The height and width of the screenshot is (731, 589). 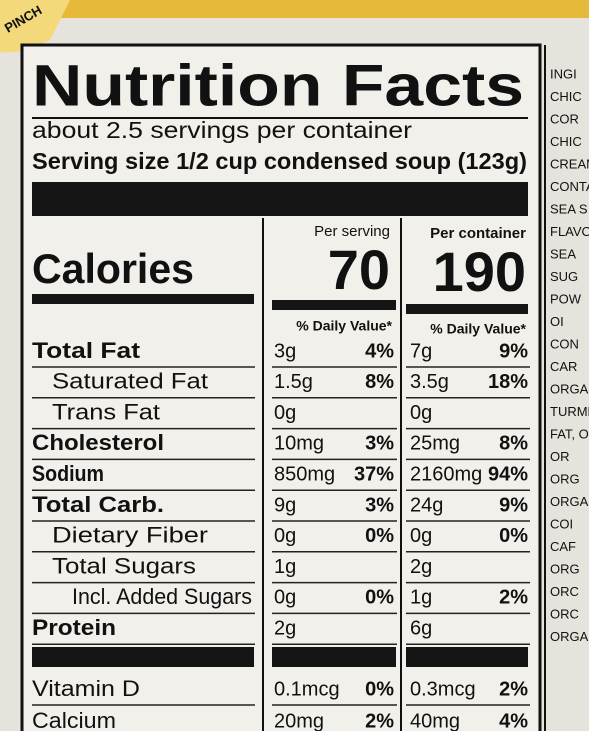 What do you see at coordinates (564, 343) in the screenshot?
I see `ingredient-fragment: CON` at bounding box center [564, 343].